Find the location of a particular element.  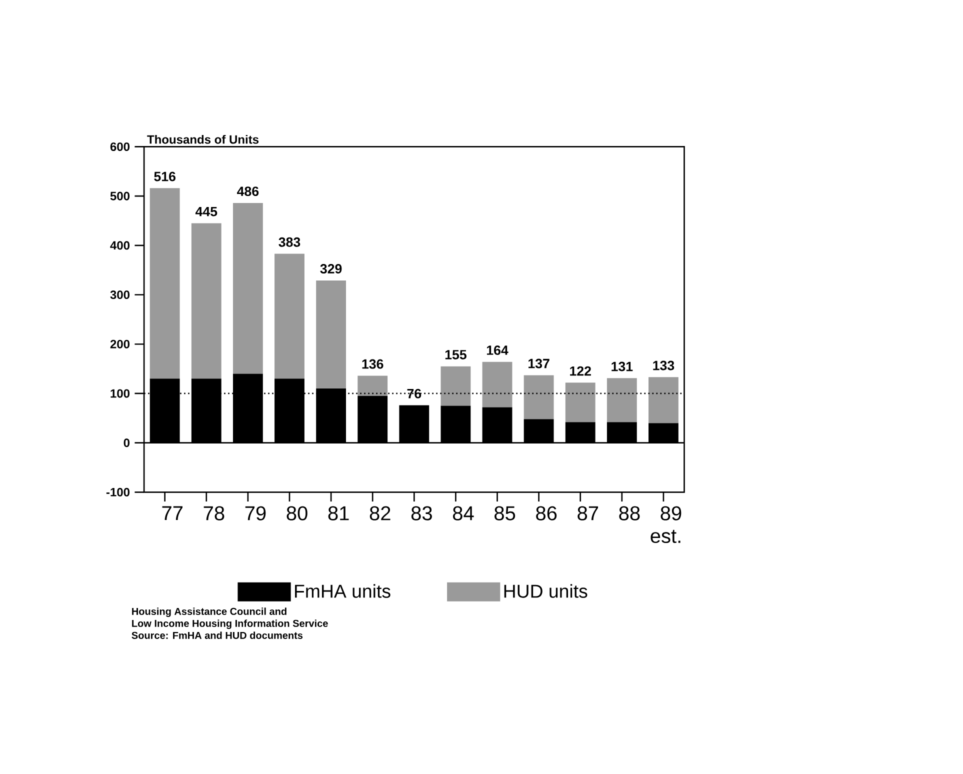

text: Housing Assistance Council and is located at coordinates (209, 613).